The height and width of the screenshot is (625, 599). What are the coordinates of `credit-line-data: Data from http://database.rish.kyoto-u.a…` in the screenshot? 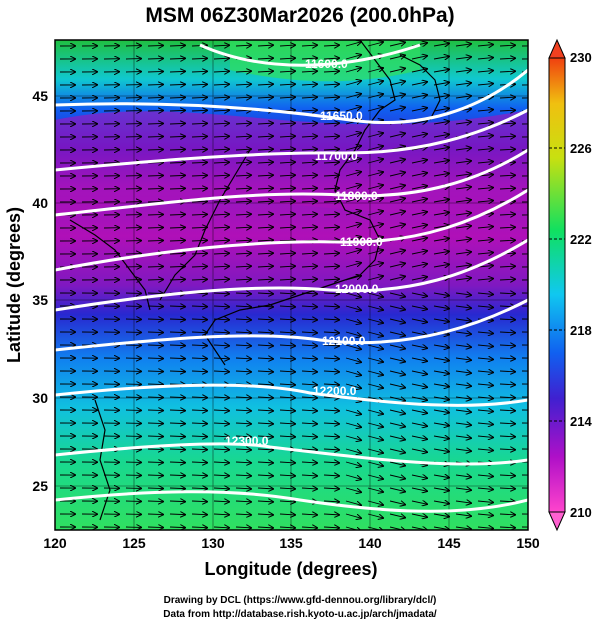 It's located at (300, 614).